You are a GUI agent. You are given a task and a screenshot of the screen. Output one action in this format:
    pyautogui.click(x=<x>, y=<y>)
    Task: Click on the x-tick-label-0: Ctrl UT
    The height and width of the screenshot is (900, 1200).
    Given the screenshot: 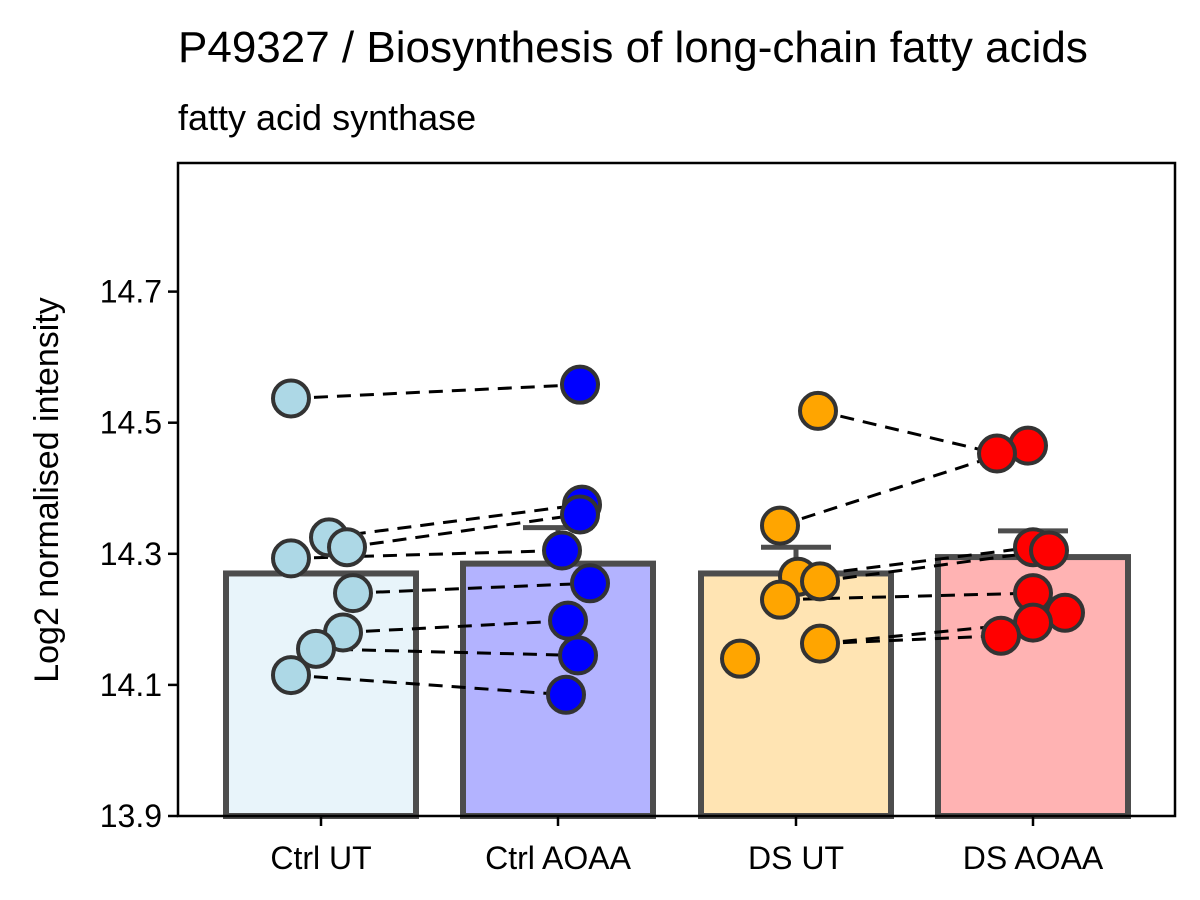 What is the action you would take?
    pyautogui.click(x=320, y=858)
    